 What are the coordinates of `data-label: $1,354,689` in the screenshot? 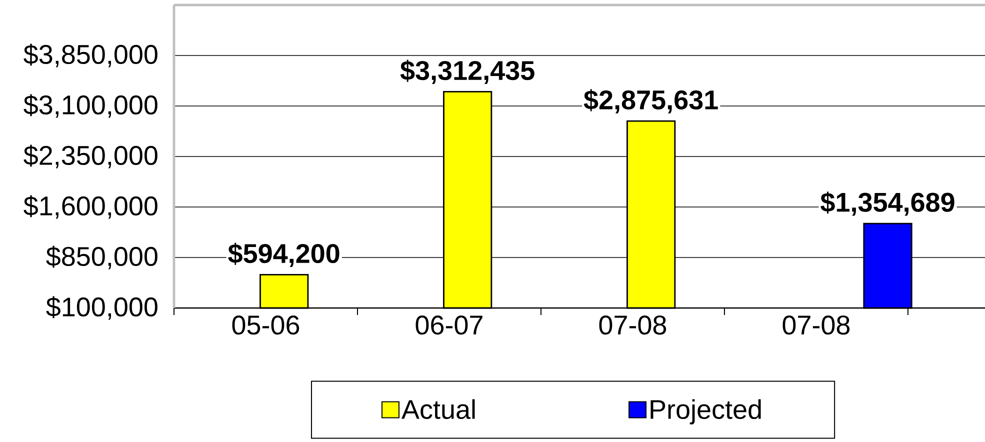 It's located at (887, 204).